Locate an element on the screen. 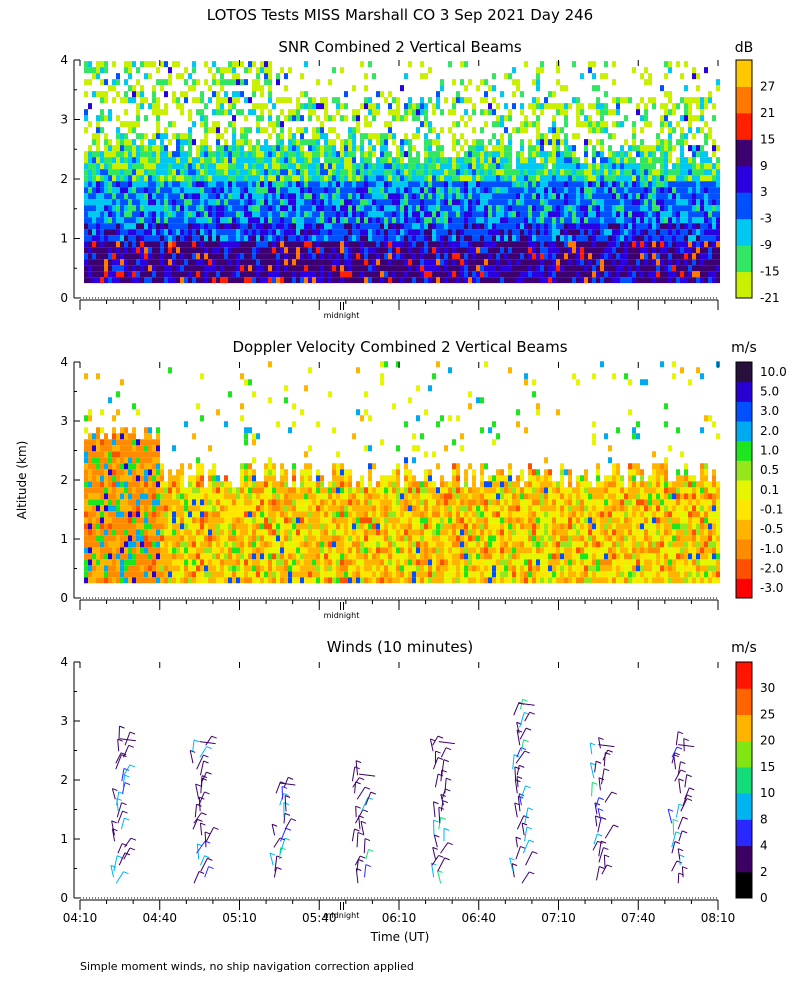 This screenshot has height=1000, width=800. snr-colorbar-label: -15 is located at coordinates (770, 272).